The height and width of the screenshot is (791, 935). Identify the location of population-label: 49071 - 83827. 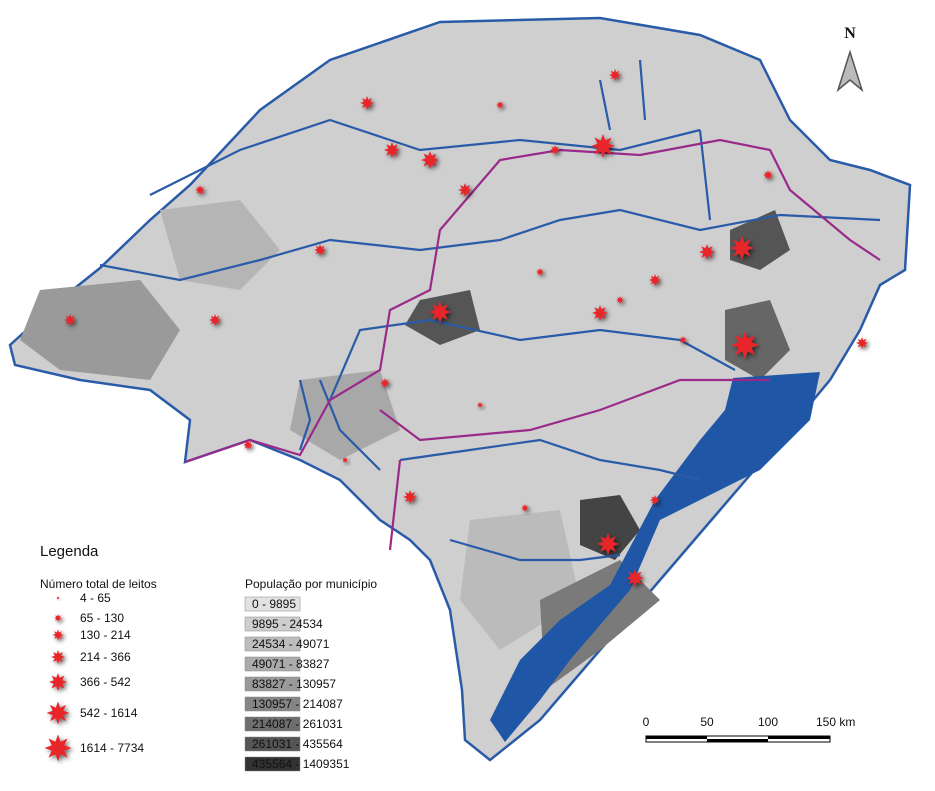
(291, 664).